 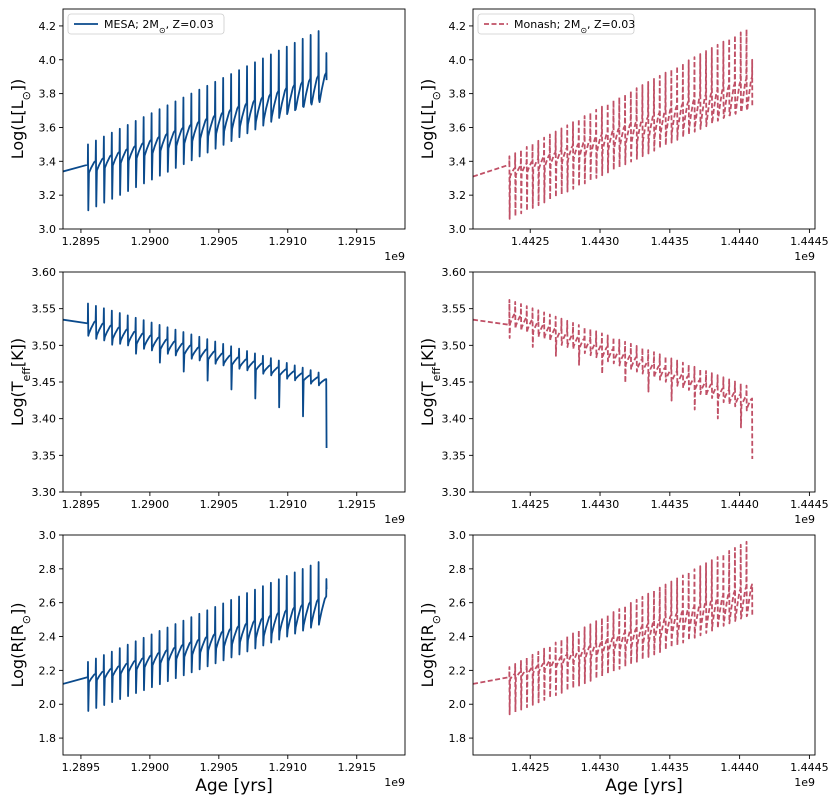 What do you see at coordinates (48, 637) in the screenshot?
I see `y-tick-label: 2.4` at bounding box center [48, 637].